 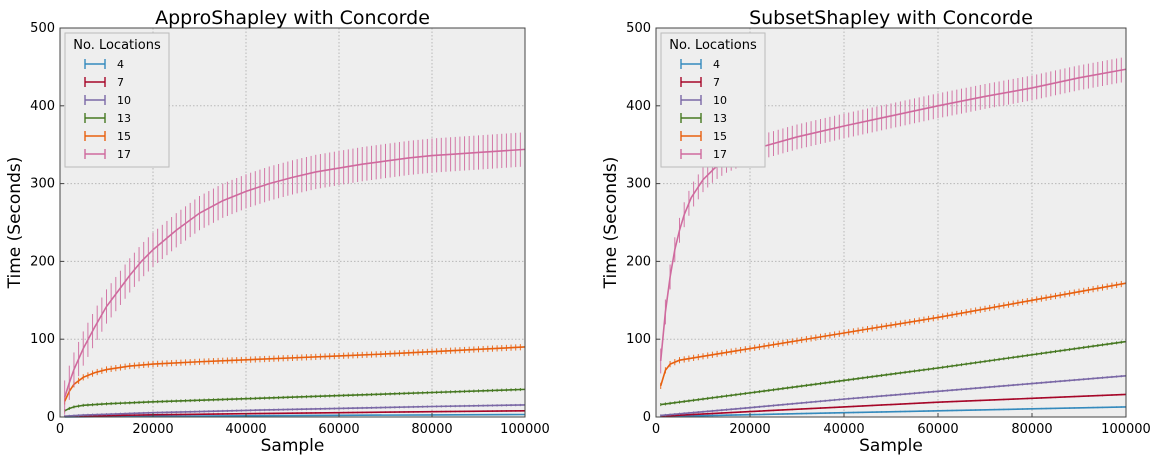 What do you see at coordinates (891, 18) in the screenshot?
I see `chart-title: SubsetShapley with Concorde` at bounding box center [891, 18].